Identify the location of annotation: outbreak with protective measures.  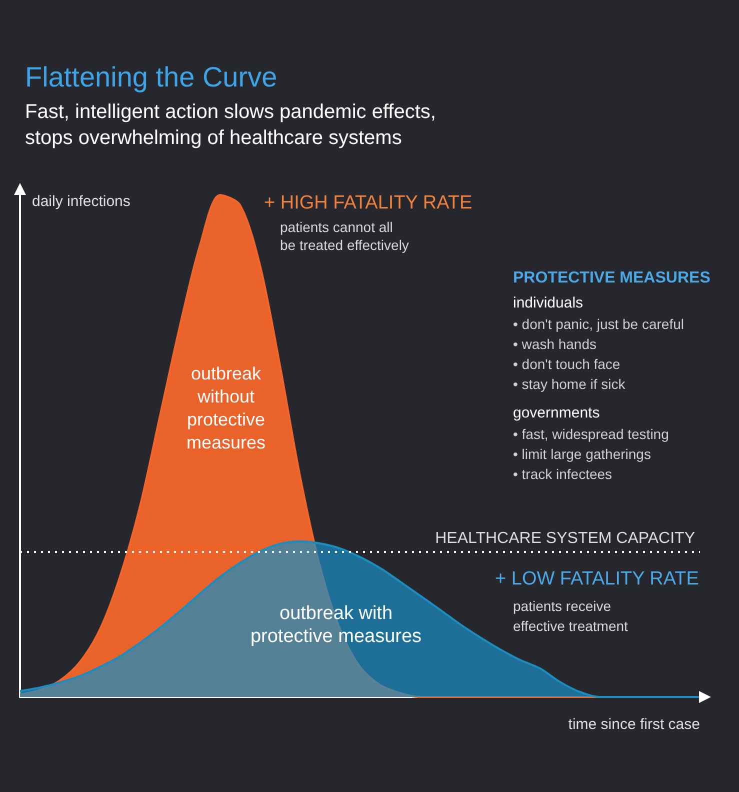
(336, 625).